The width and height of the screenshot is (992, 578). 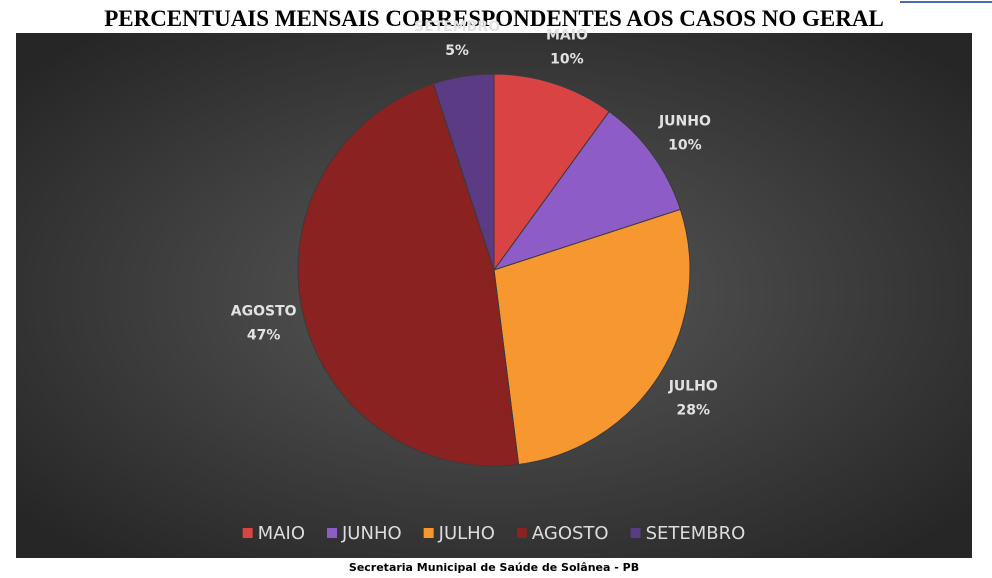 I want to click on slice-value-label: 28%, so click(x=694, y=410).